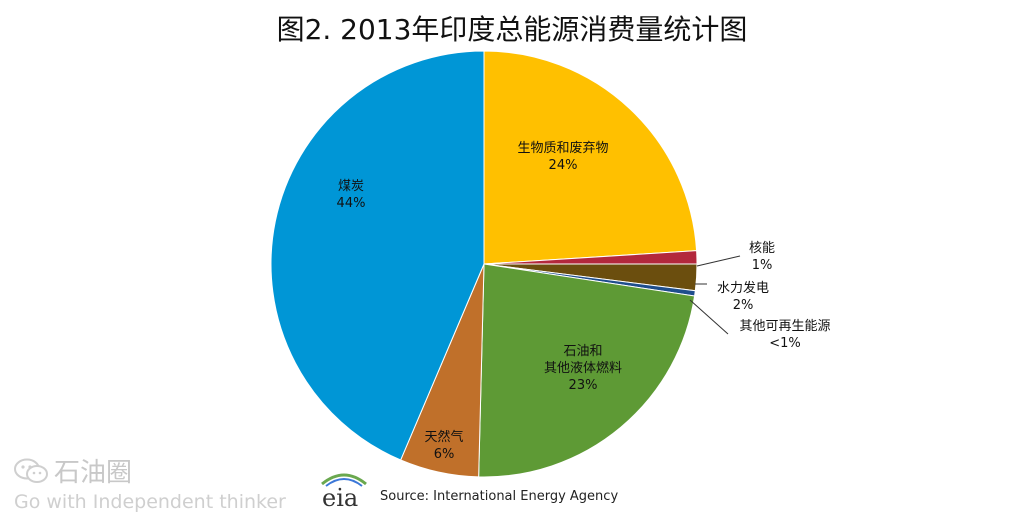  Describe the element at coordinates (743, 288) in the screenshot. I see `slice-name-label: 水力发电` at that location.